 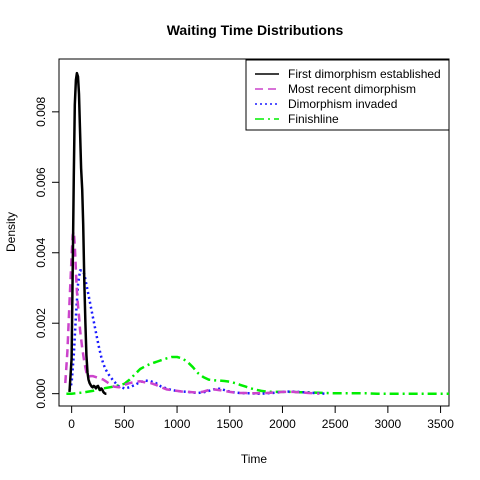 I want to click on x-tick-label: 3500, so click(x=440, y=424).